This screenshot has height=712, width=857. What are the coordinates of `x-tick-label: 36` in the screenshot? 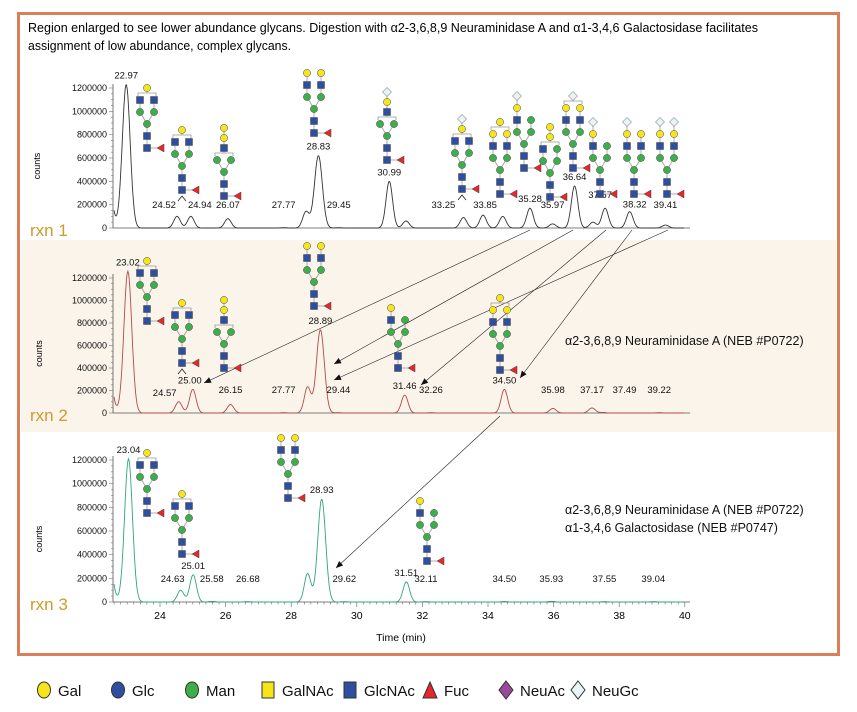 It's located at (554, 616).